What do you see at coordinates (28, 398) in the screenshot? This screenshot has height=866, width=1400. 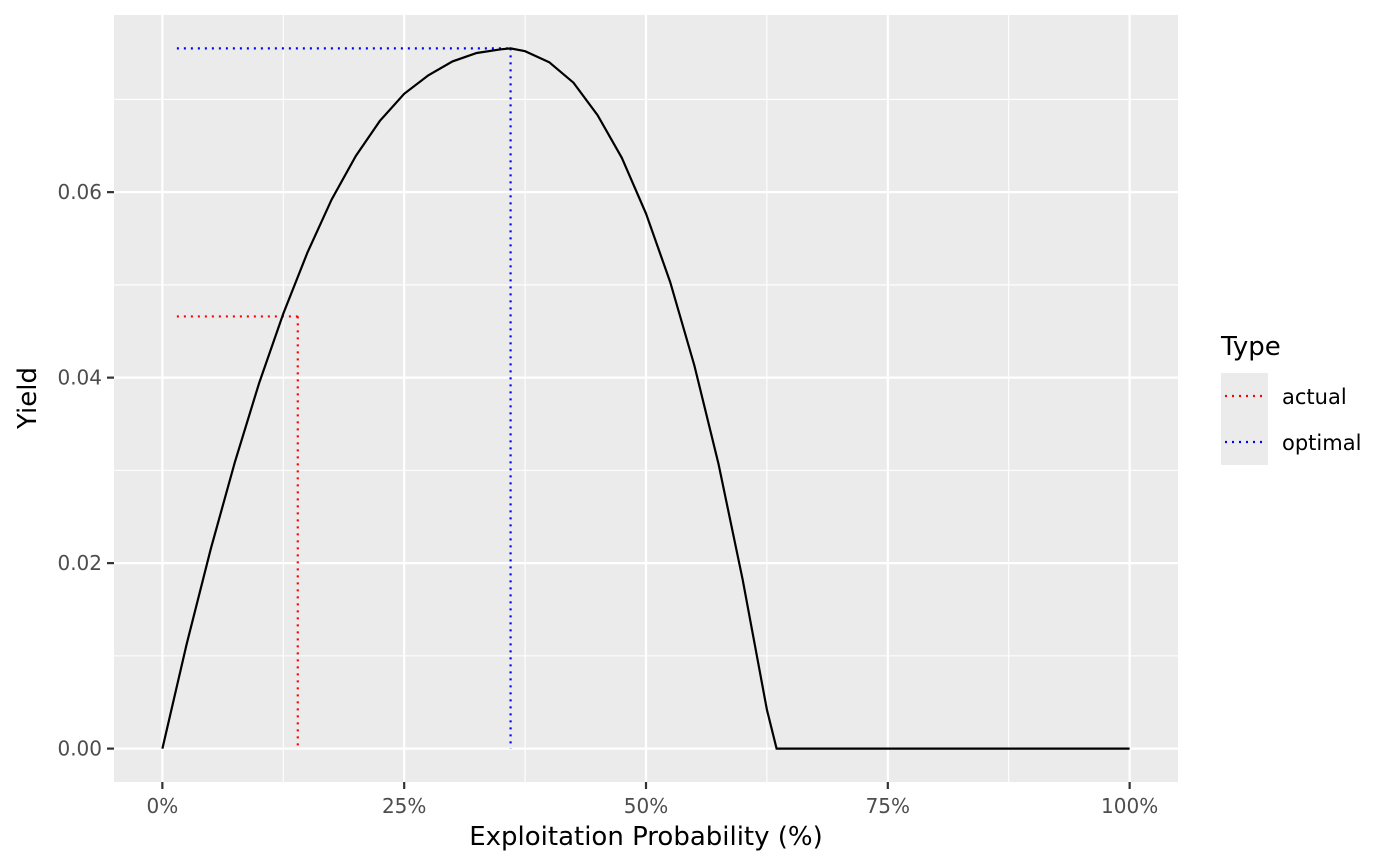 I see `y-axis-title: Yield` at bounding box center [28, 398].